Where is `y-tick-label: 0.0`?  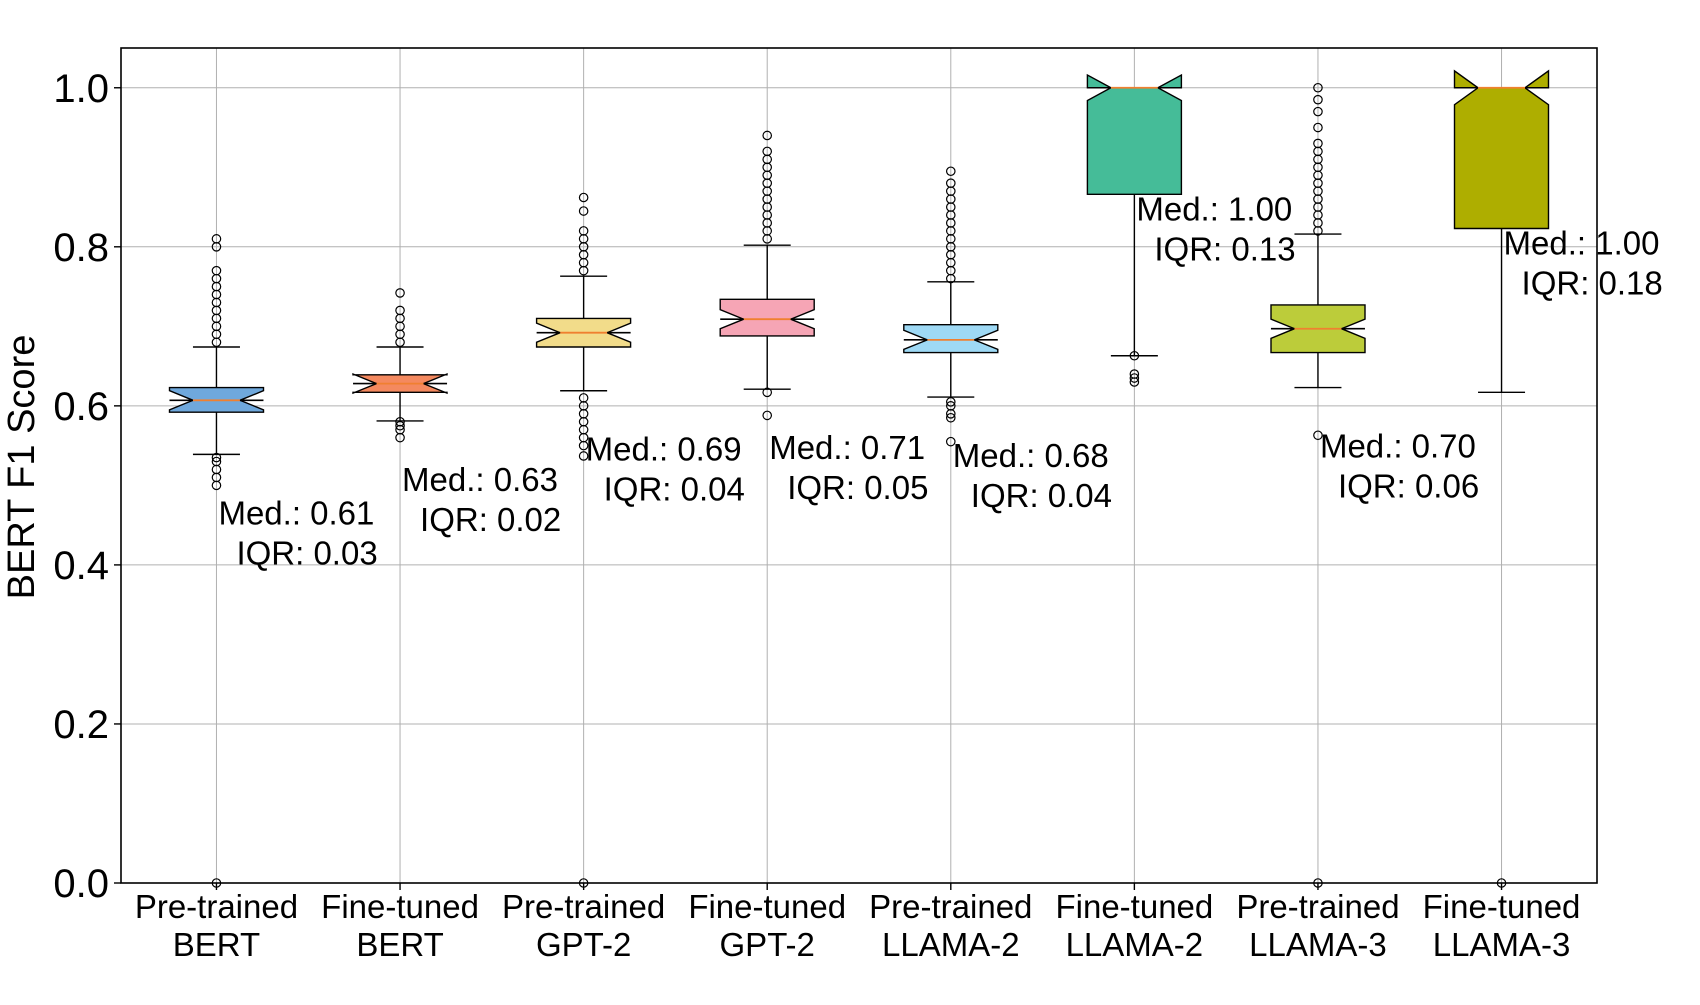
y-tick-label: 0.0 is located at coordinates (81, 884).